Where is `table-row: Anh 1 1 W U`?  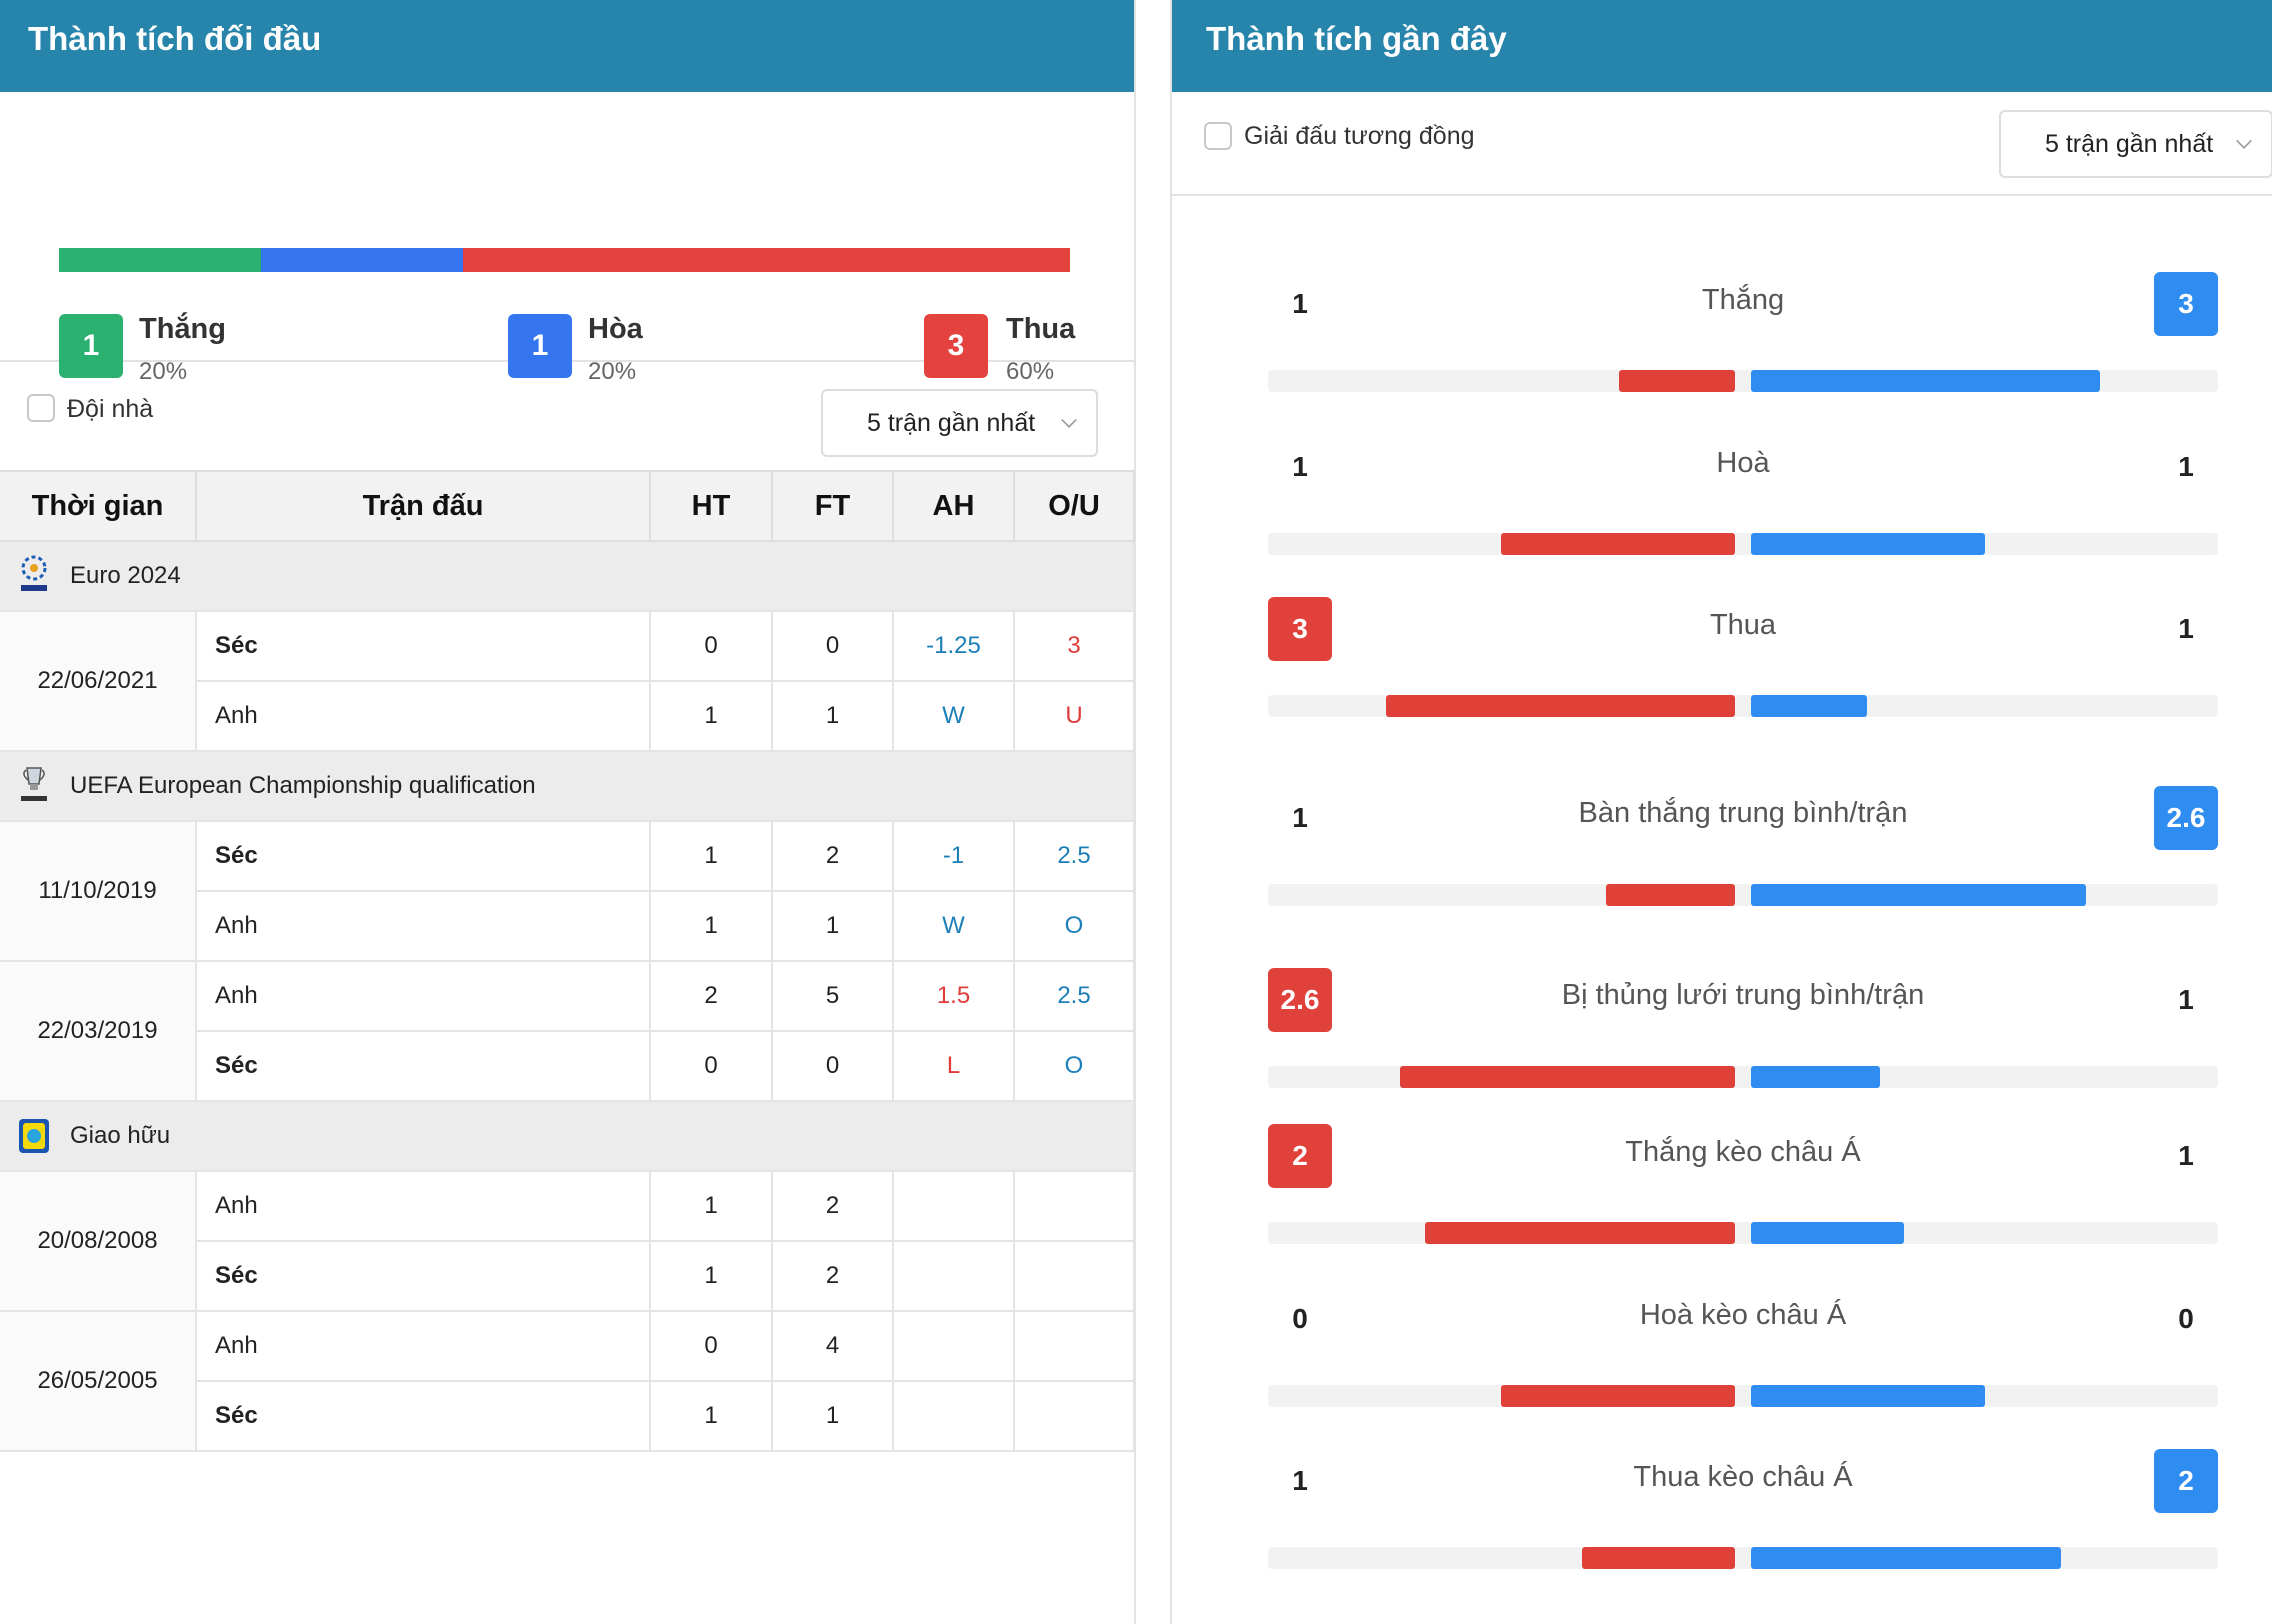 table-row: Anh 1 1 W U is located at coordinates (567, 716).